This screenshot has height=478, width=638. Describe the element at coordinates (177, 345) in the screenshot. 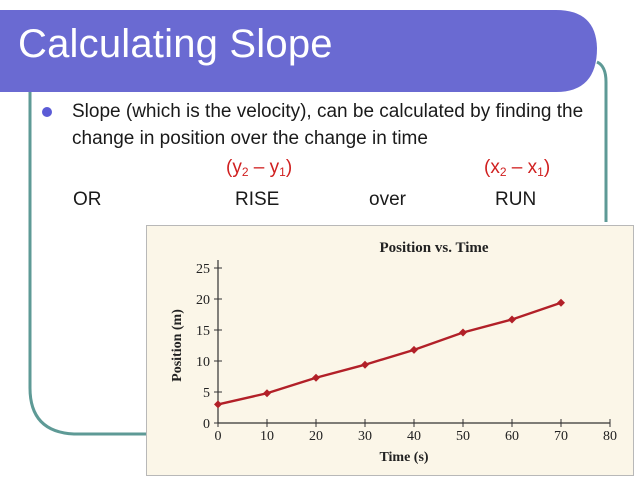

I see `y-axis-label: Position (m)` at that location.